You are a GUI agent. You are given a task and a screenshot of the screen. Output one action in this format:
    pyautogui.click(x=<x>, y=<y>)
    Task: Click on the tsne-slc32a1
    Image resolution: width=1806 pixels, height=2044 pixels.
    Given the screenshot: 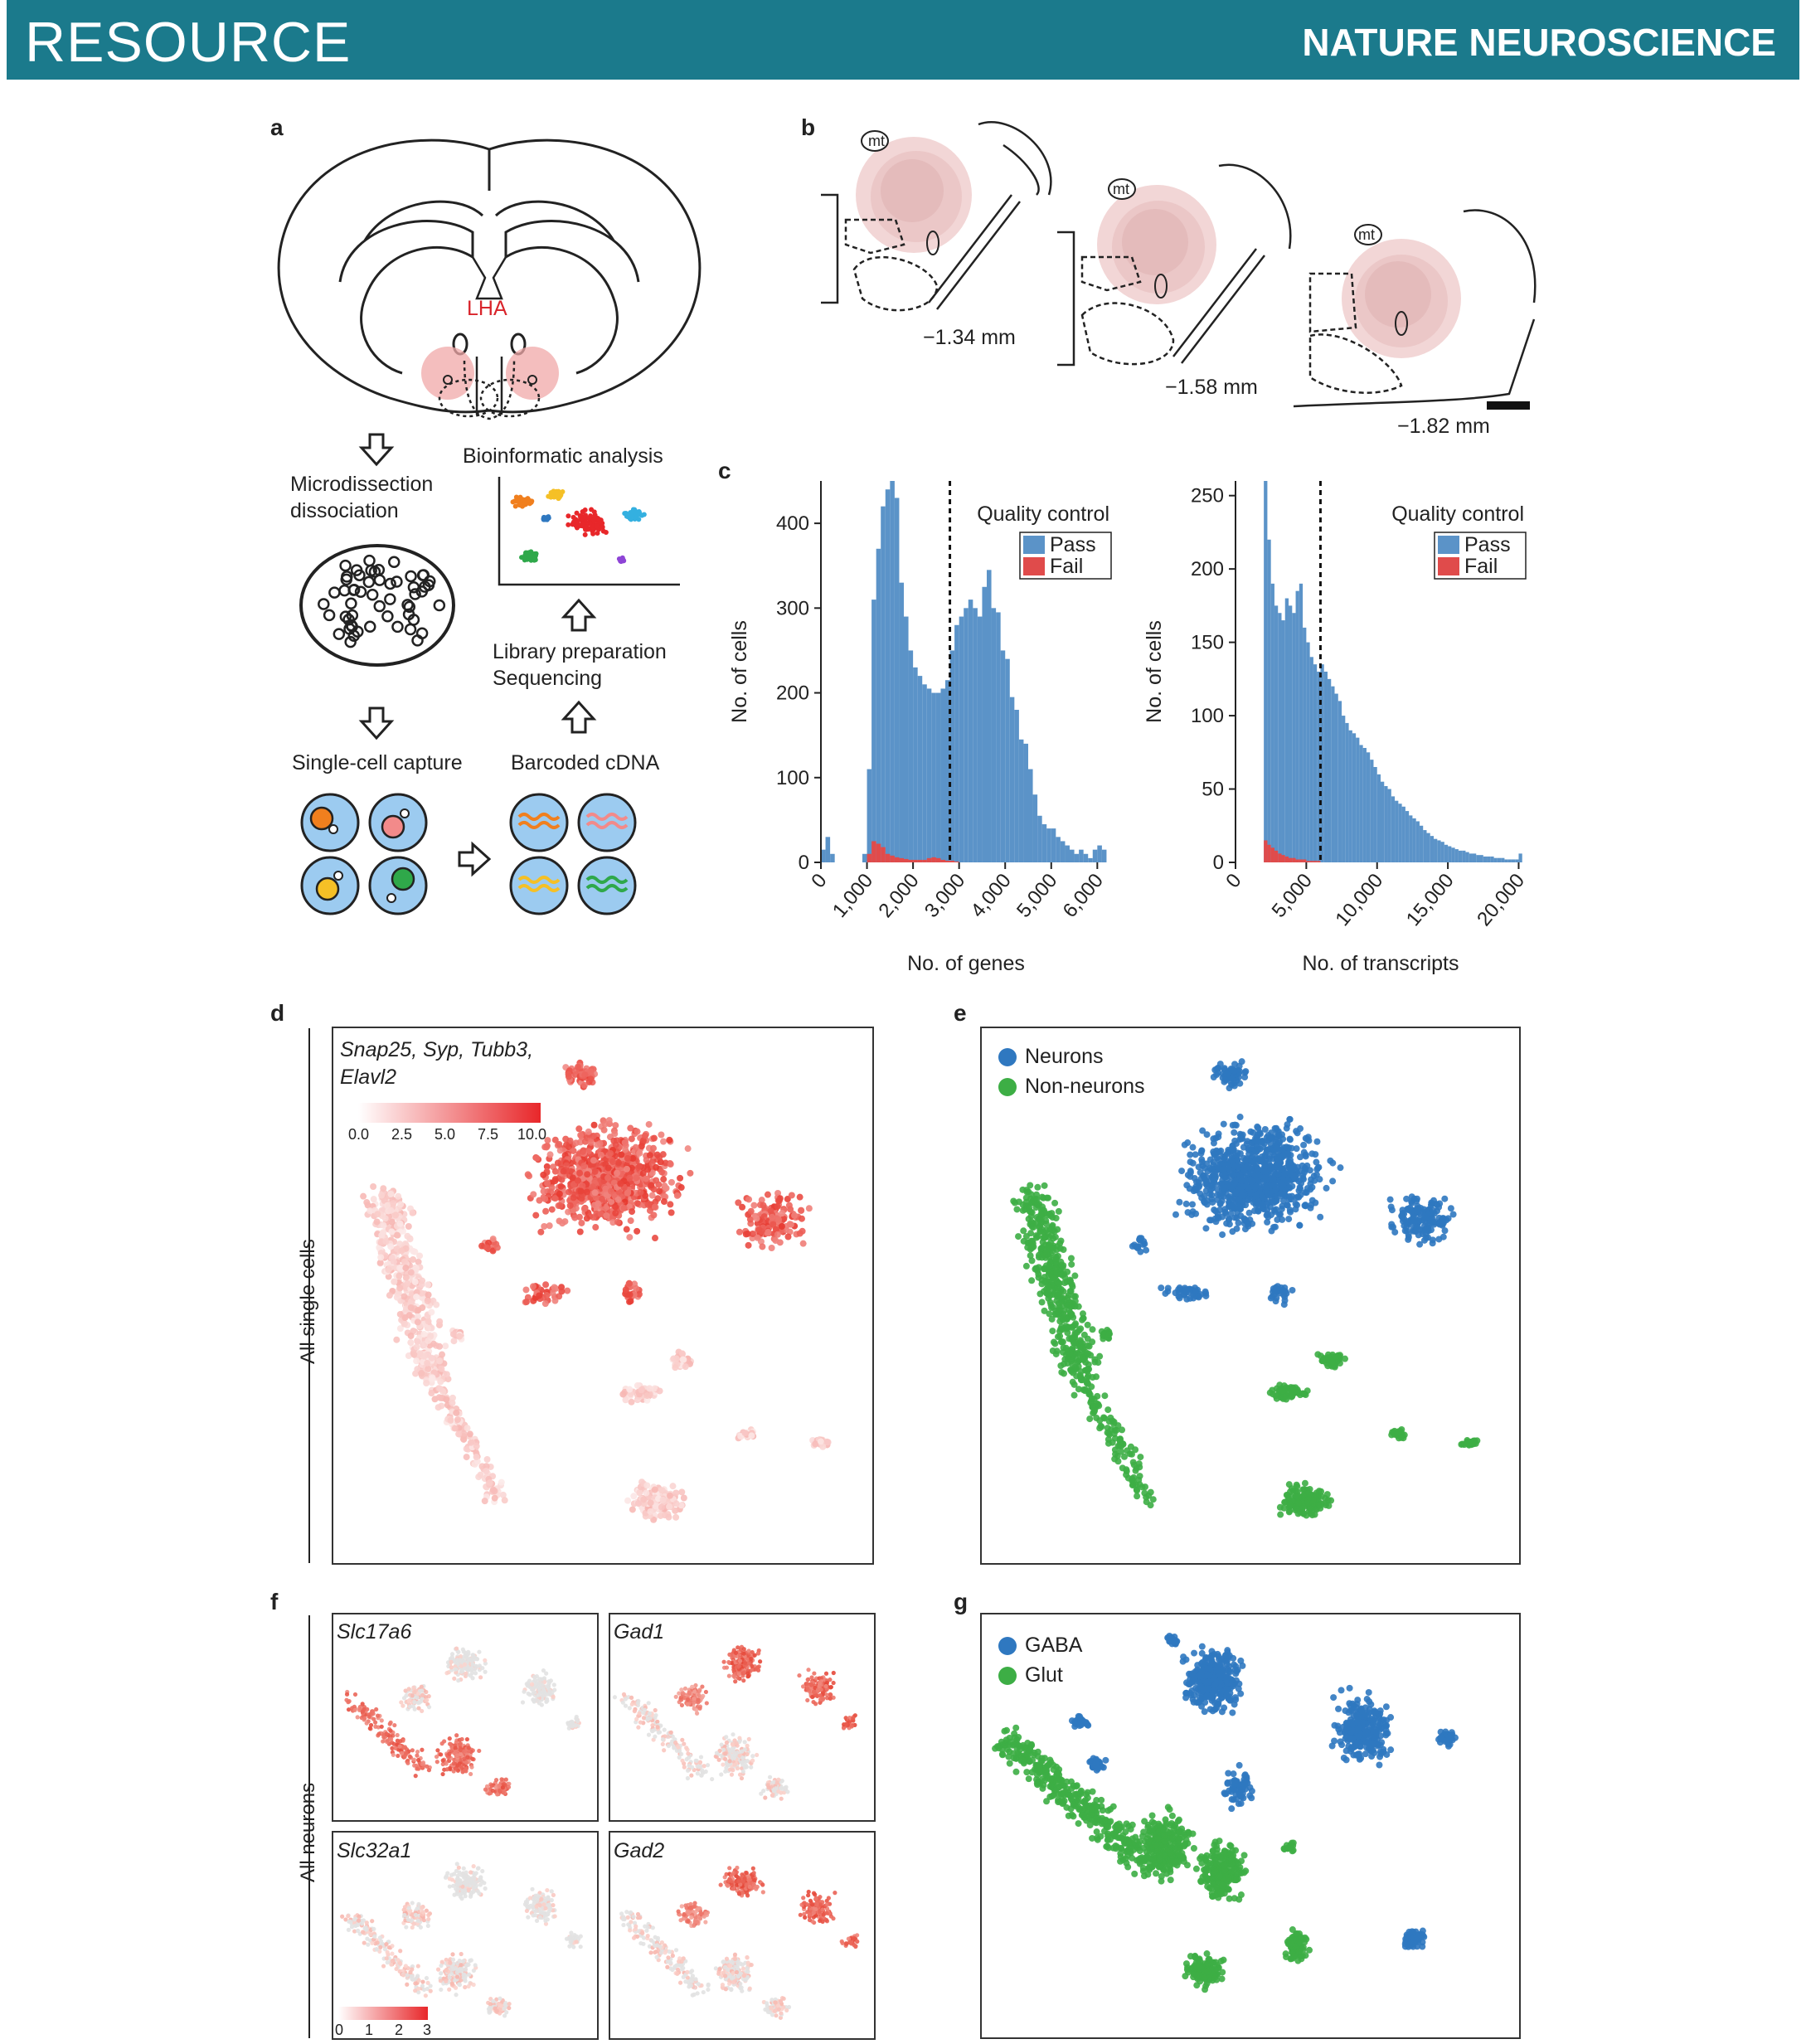 What is the action you would take?
    pyautogui.click(x=466, y=1936)
    